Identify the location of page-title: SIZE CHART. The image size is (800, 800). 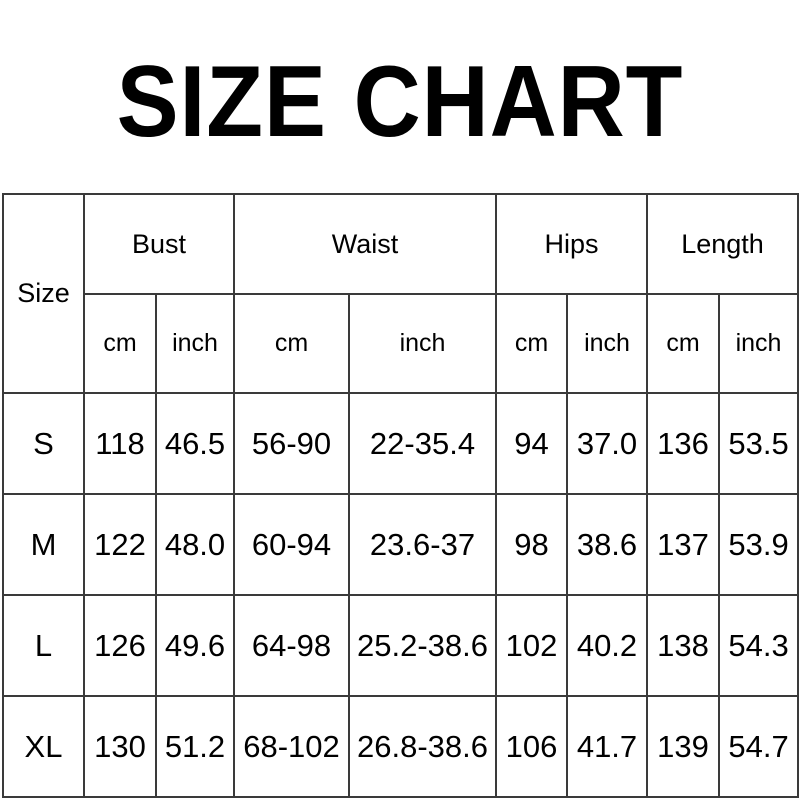
(400, 102).